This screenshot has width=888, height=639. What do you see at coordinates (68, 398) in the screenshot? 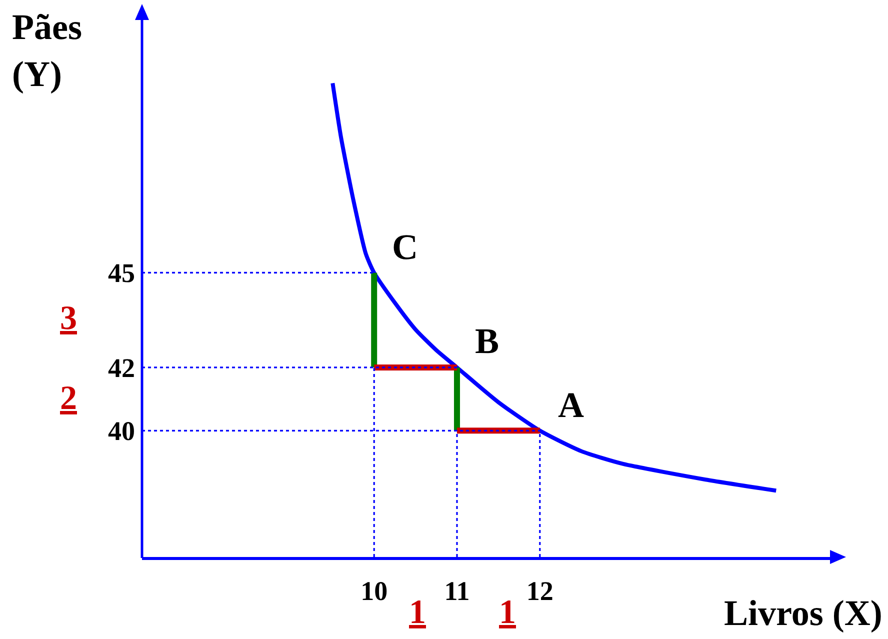
I see `text: 2` at bounding box center [68, 398].